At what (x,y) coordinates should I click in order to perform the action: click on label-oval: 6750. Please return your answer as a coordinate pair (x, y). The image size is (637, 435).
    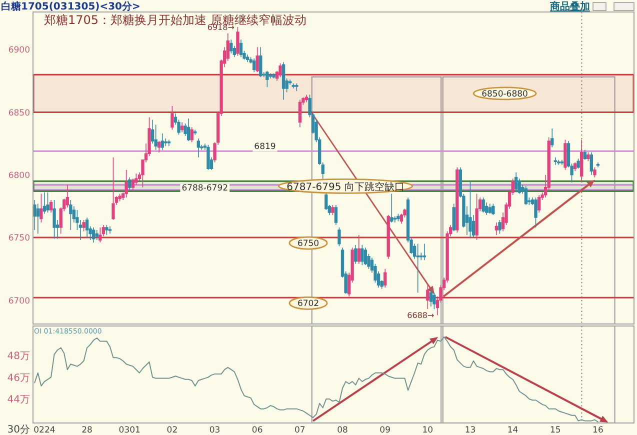
    Looking at the image, I should click on (308, 243).